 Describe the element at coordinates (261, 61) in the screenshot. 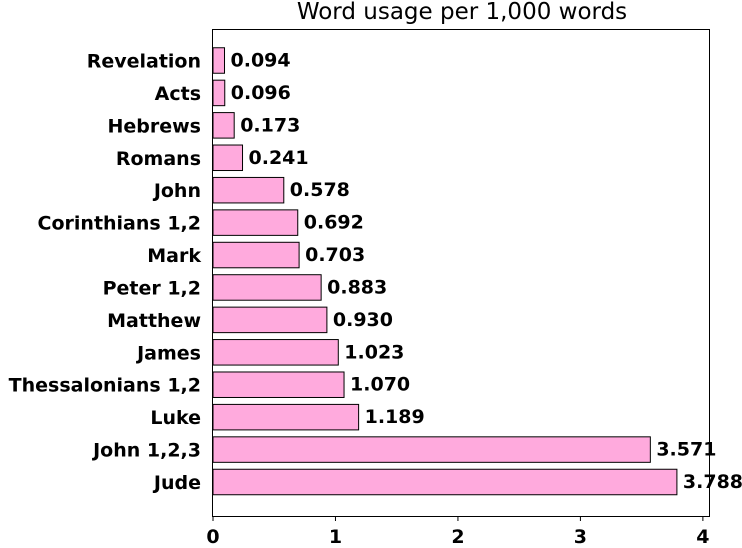

I see `value-label-0: 0.094` at that location.